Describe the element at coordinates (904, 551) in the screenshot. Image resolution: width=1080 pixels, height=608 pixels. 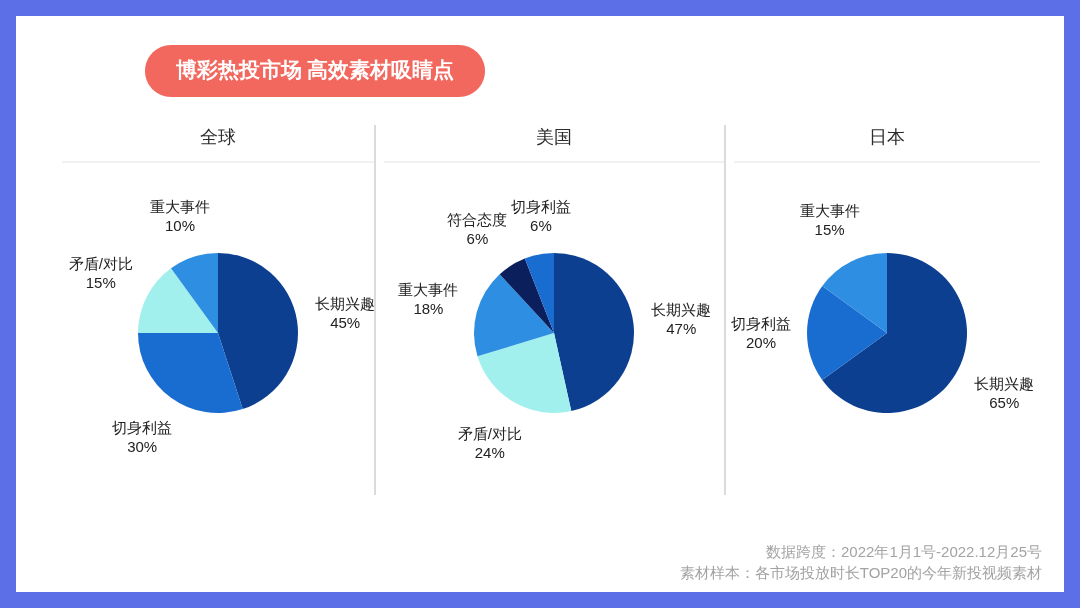
I see `text: 数据跨度：2022年1月1号-2022.12月25号` at that location.